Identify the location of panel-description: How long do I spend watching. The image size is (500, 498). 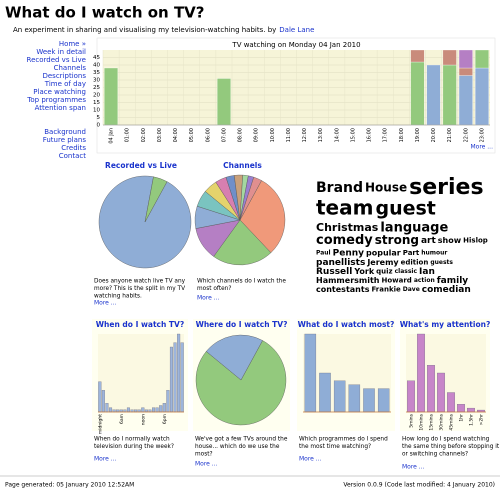
(446, 440).